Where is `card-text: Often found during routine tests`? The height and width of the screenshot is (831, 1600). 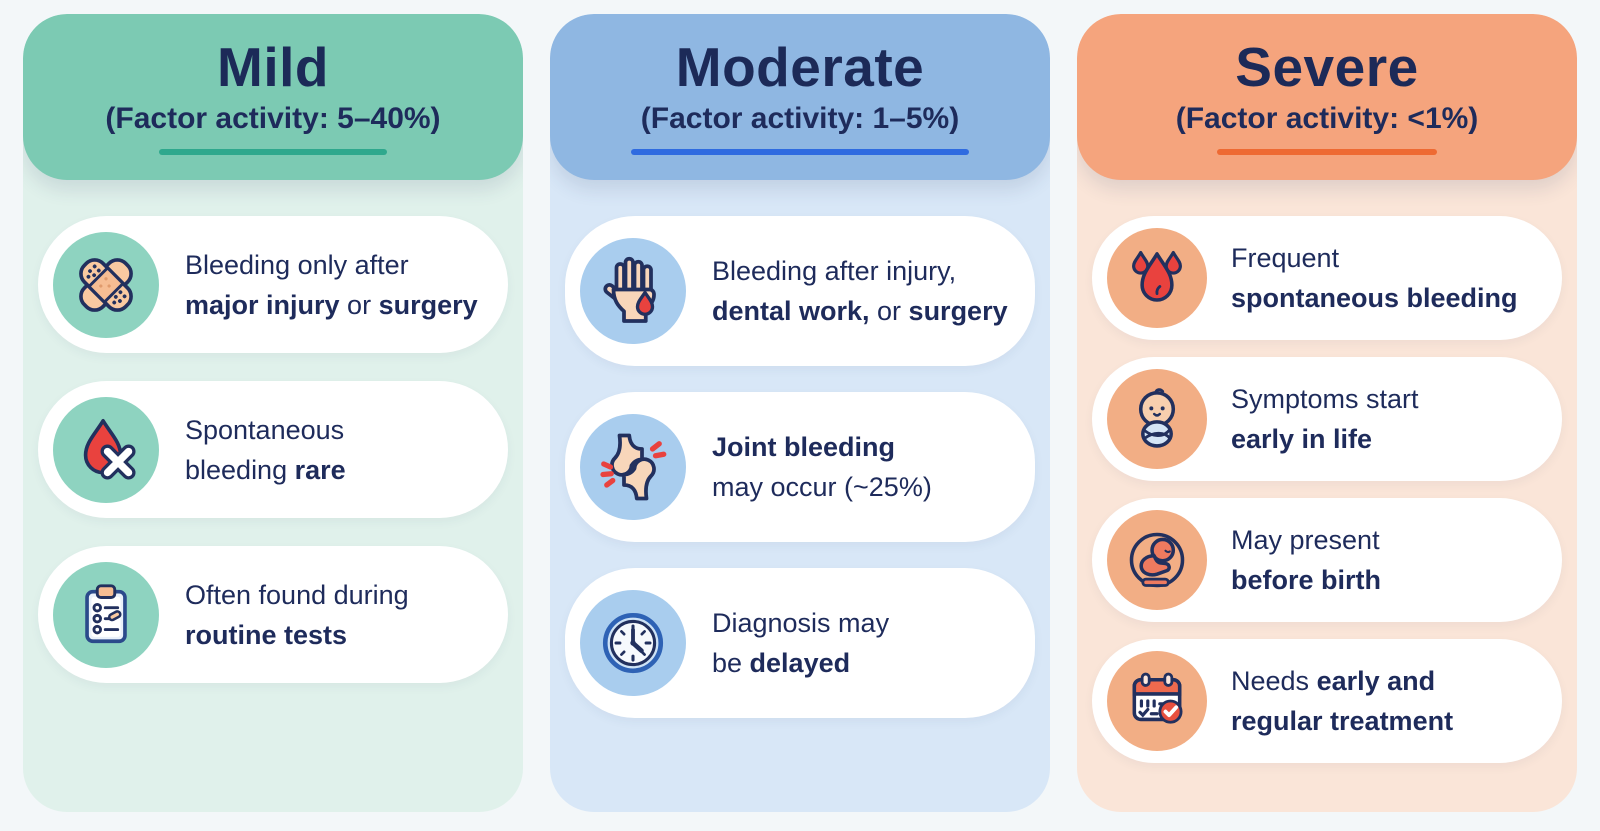
card-text: Often found during routine tests is located at coordinates (297, 615).